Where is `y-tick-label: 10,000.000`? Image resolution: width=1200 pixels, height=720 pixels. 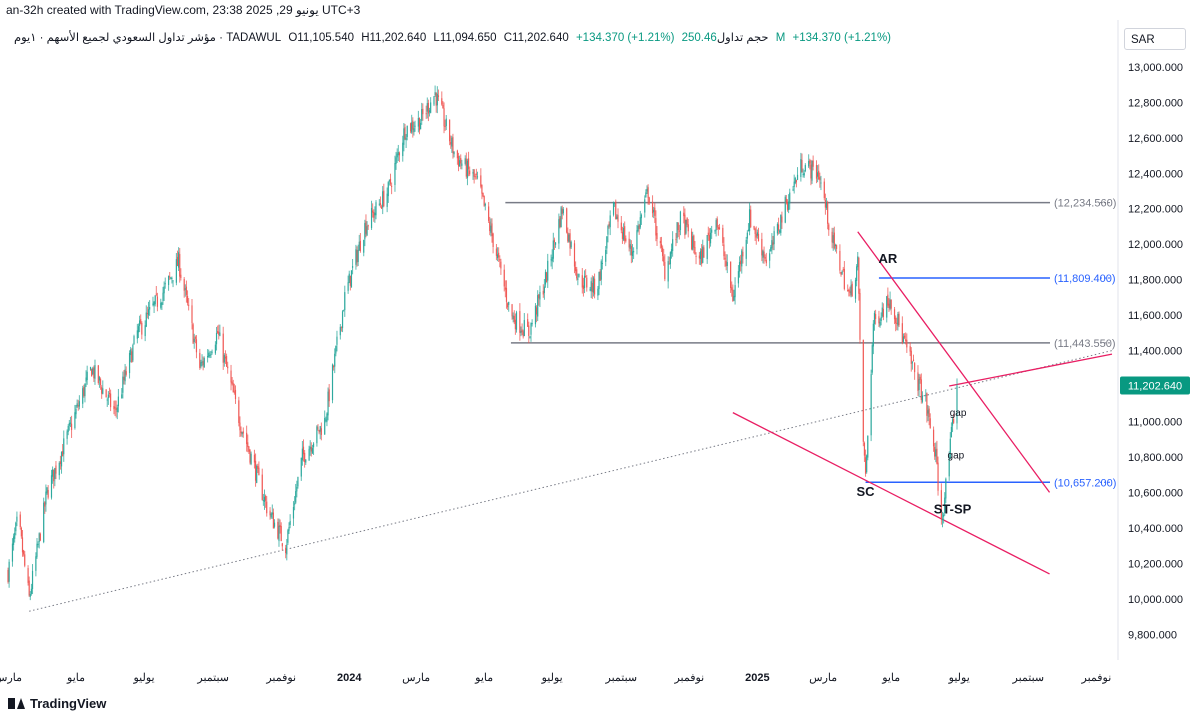 y-tick-label: 10,000.000 is located at coordinates (1155, 600).